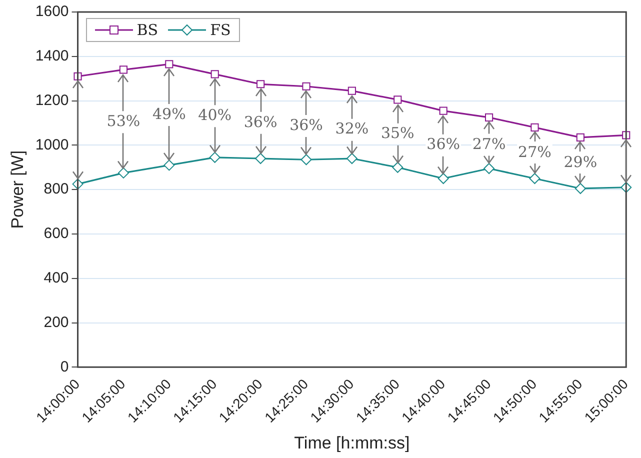  What do you see at coordinates (17, 189) in the screenshot?
I see `y-axis-title: Power [W]` at bounding box center [17, 189].